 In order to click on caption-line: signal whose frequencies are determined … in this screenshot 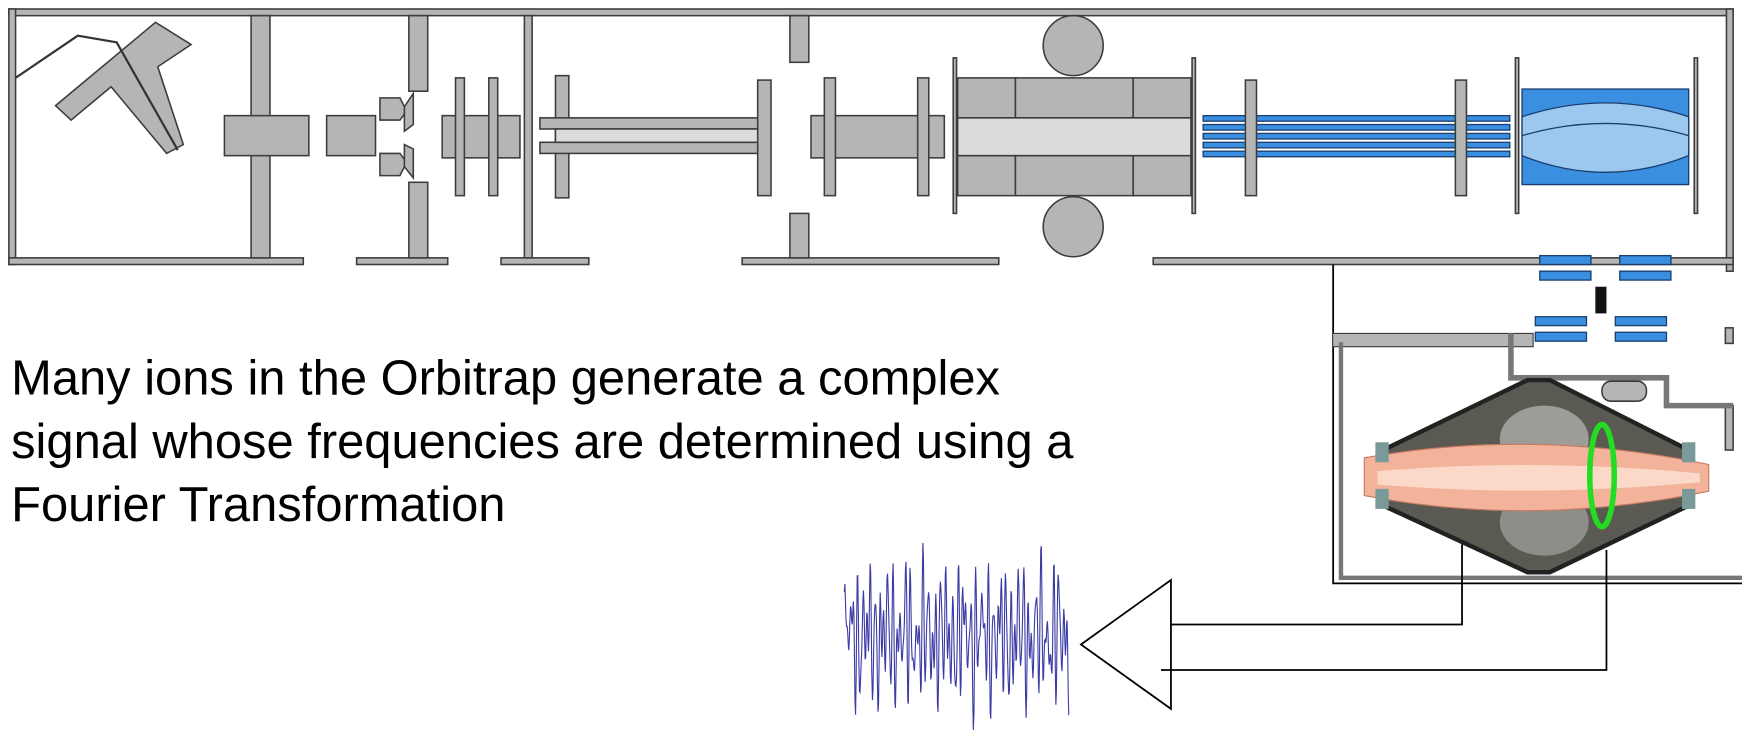, I will do `click(542, 442)`.